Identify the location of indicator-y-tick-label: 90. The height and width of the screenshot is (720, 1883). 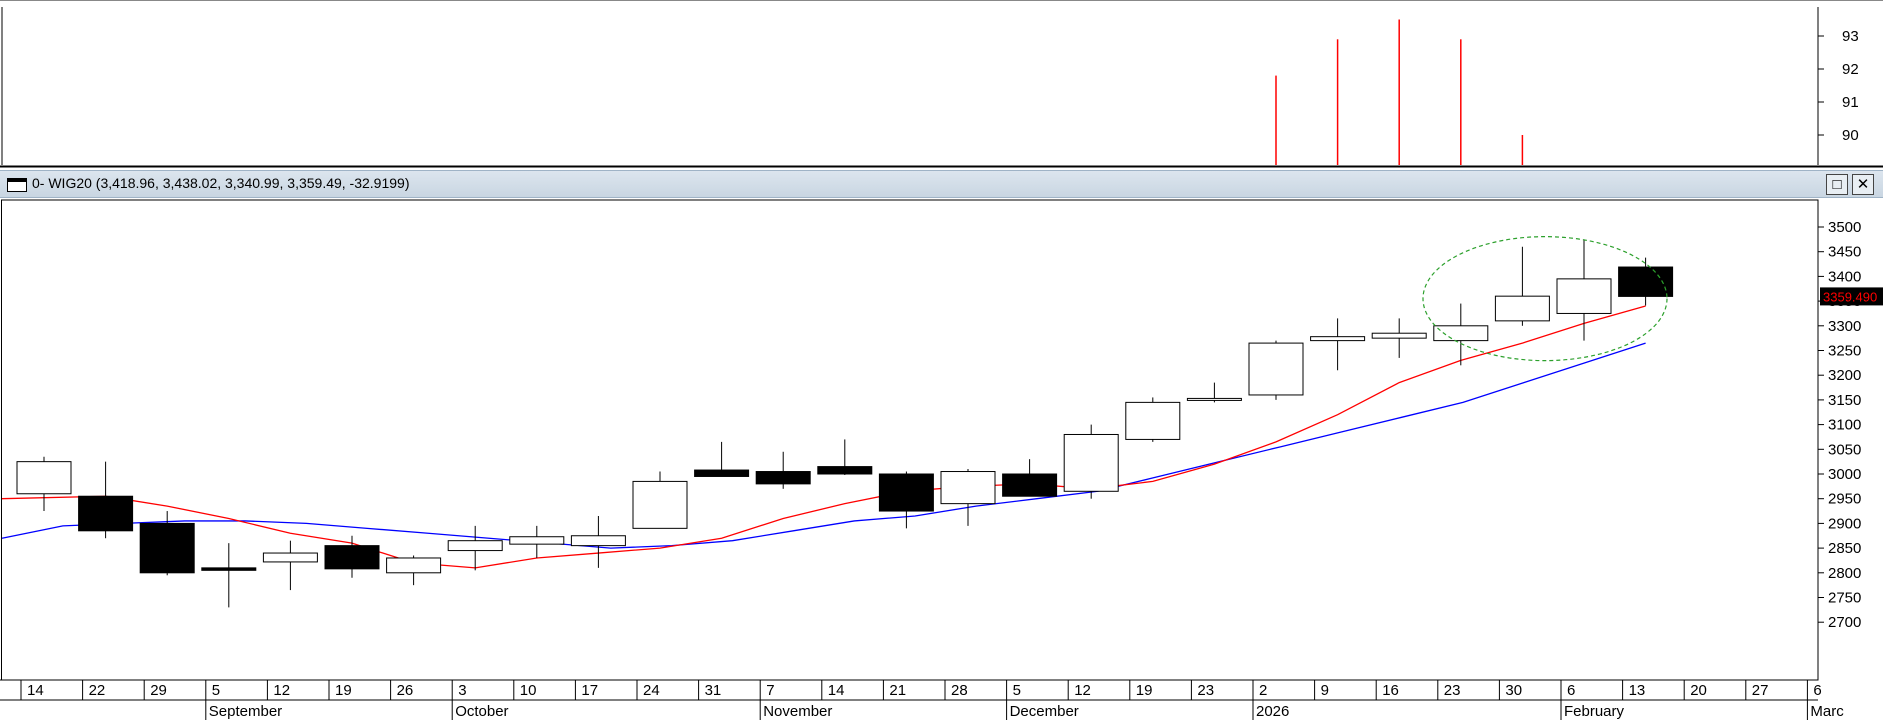
(1850, 135).